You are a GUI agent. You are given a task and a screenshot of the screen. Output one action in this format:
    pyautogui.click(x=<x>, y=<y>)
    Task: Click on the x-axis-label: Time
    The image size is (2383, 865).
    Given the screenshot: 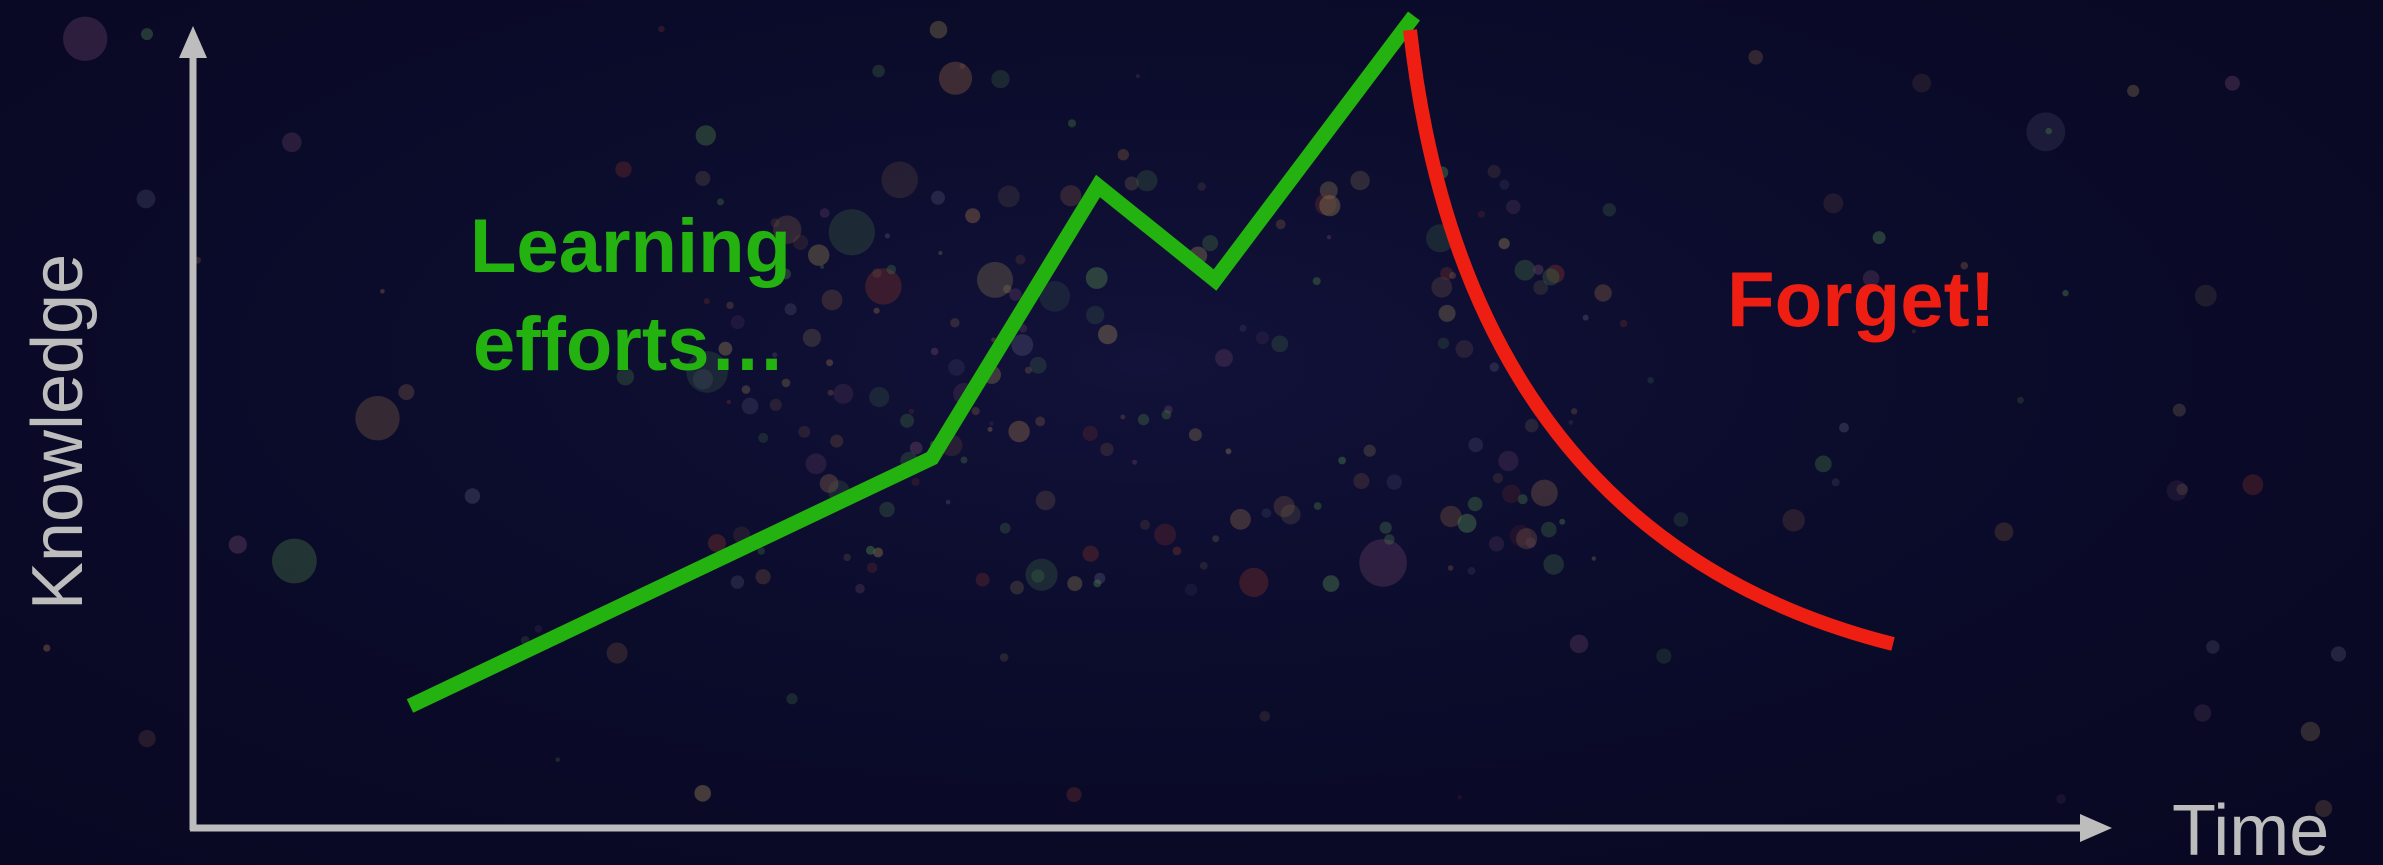 What is the action you would take?
    pyautogui.click(x=2250, y=828)
    